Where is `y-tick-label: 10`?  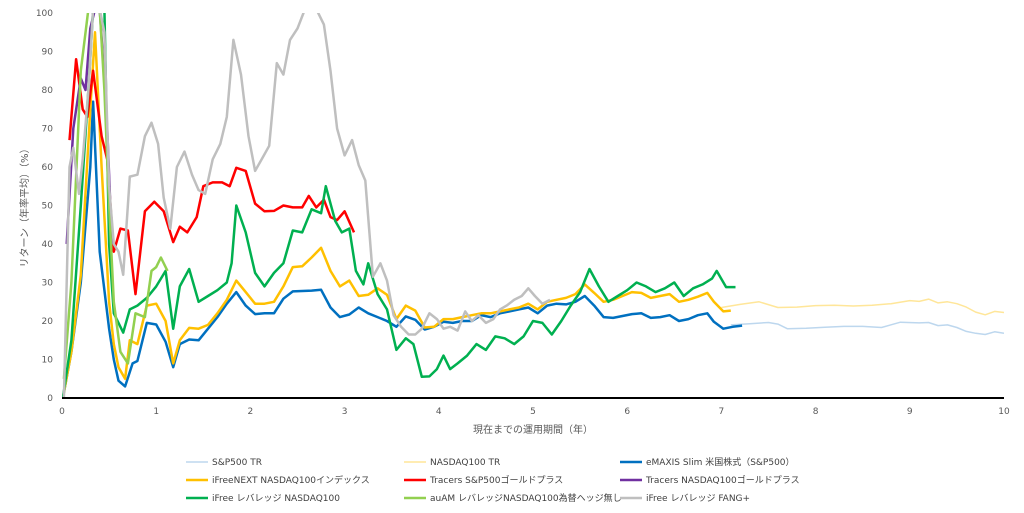
y-tick-label: 10 is located at coordinates (48, 361).